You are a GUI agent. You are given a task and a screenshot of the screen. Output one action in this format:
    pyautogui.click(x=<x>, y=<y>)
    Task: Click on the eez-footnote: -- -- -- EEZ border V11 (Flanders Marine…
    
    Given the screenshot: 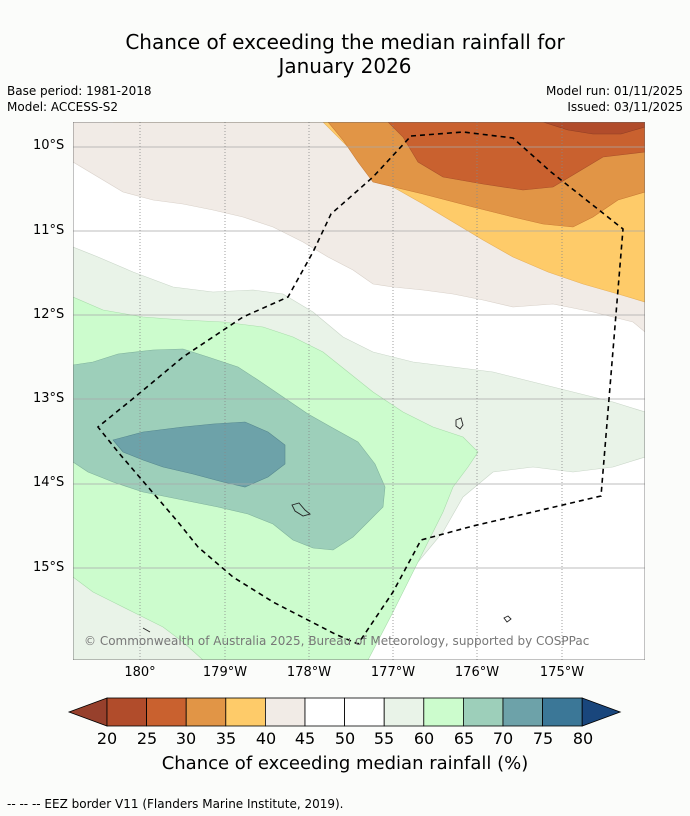 What is the action you would take?
    pyautogui.click(x=175, y=804)
    